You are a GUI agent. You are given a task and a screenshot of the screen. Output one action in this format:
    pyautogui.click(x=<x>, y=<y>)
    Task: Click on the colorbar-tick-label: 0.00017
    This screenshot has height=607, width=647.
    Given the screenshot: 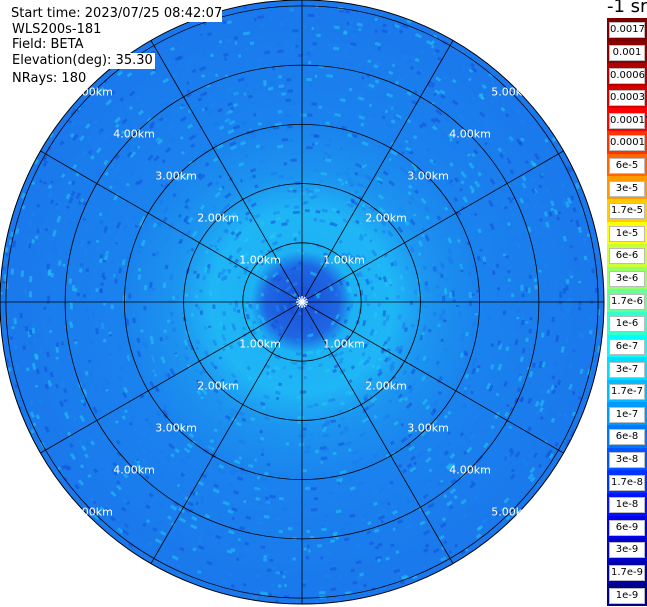 What is the action you would take?
    pyautogui.click(x=628, y=120)
    